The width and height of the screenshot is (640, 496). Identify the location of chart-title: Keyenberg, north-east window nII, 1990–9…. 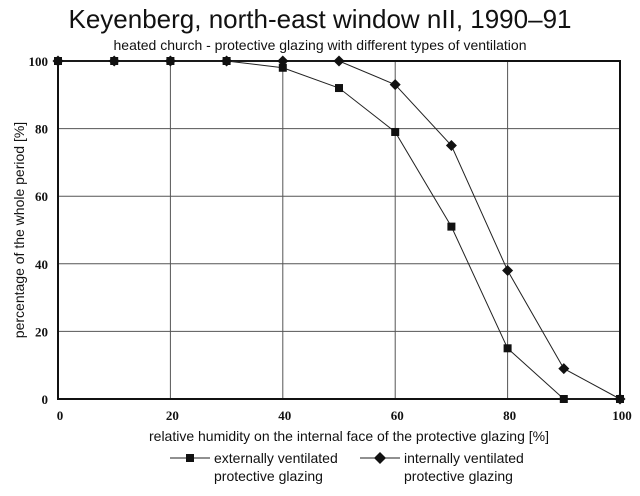
(320, 19).